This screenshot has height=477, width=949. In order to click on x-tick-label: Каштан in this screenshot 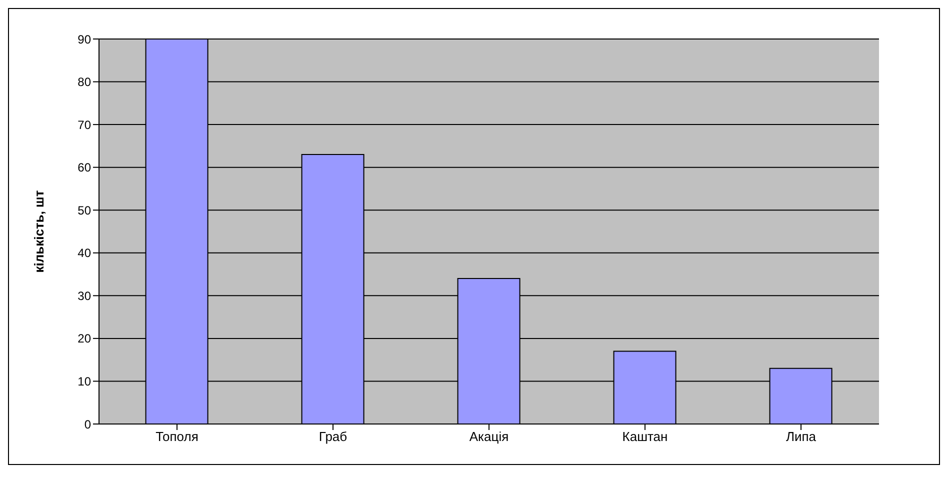, I will do `click(645, 436)`.